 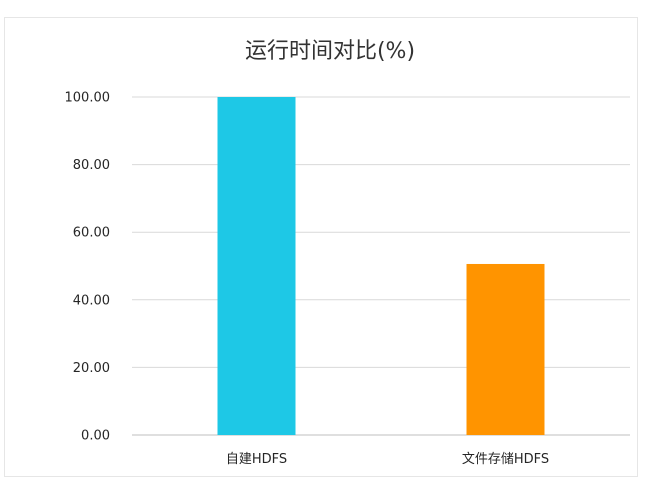 I want to click on y-tick-label: 20.00, so click(x=91, y=368).